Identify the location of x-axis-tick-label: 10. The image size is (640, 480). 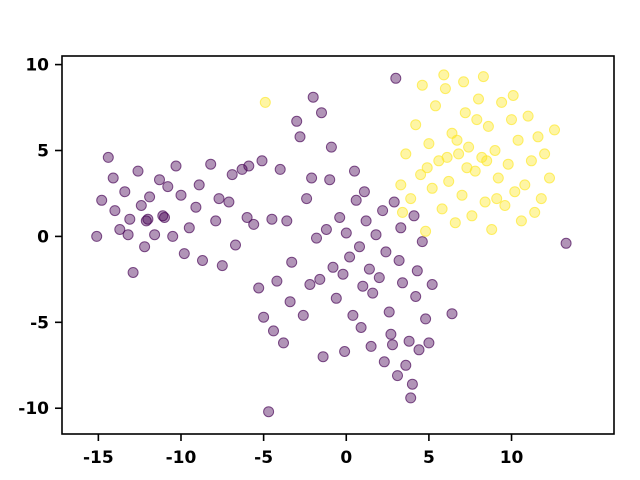
(512, 458).